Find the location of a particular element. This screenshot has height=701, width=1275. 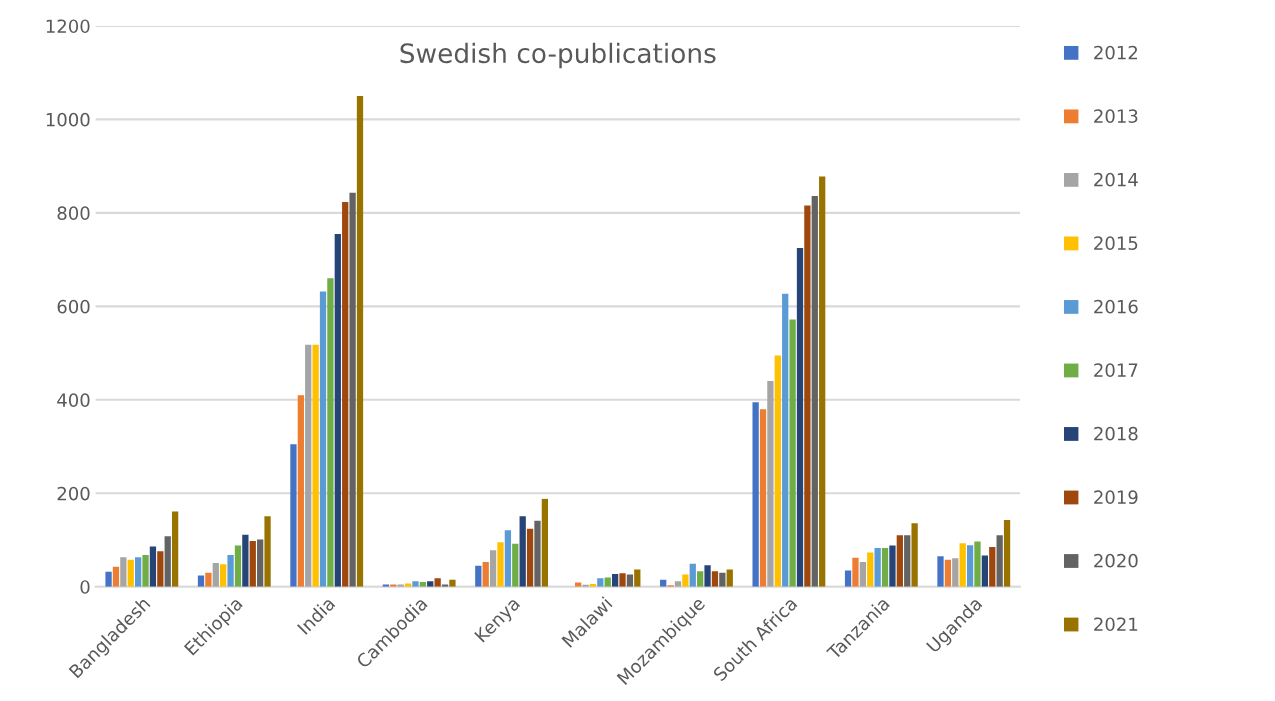

legend-label: 2015 is located at coordinates (1116, 243).